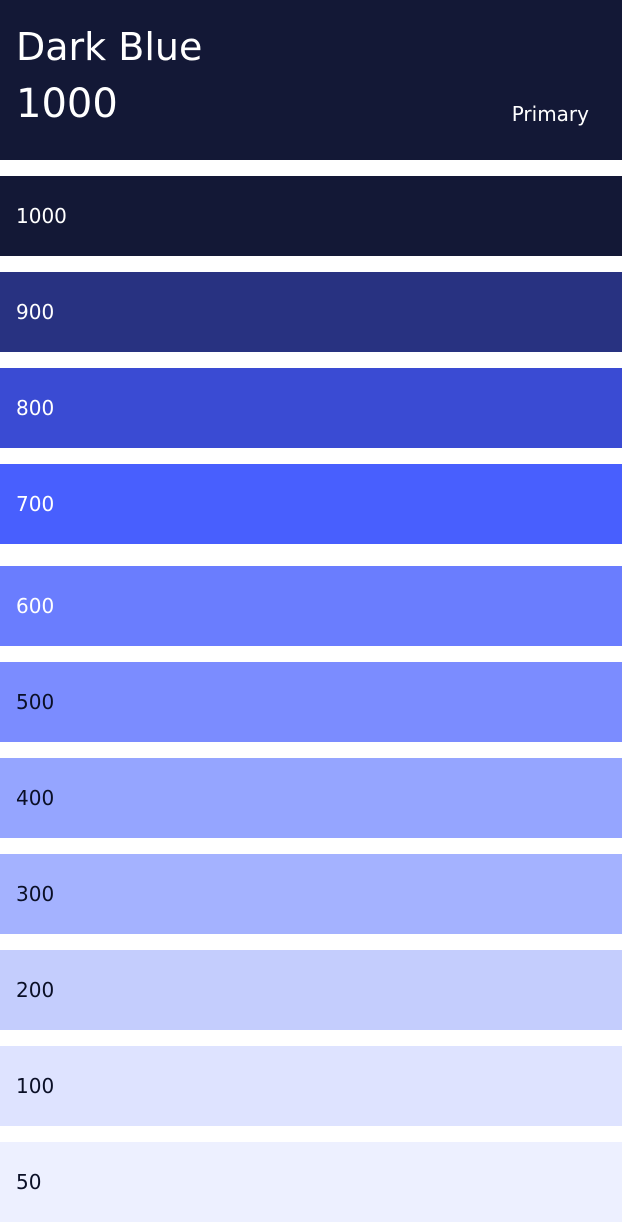  What do you see at coordinates (41, 216) in the screenshot?
I see `swatch-label: 1000` at bounding box center [41, 216].